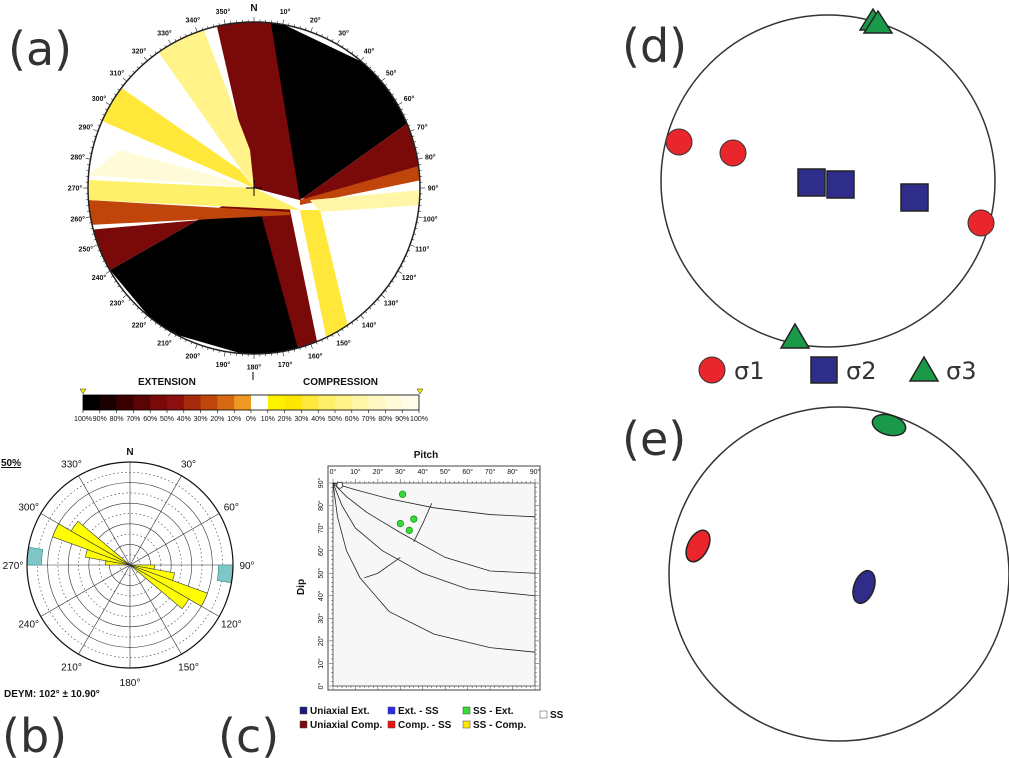 The width and height of the screenshot is (1009, 758). Describe the element at coordinates (321, 483) in the screenshot. I see `panel-c-ytick-label: 90°` at that location.